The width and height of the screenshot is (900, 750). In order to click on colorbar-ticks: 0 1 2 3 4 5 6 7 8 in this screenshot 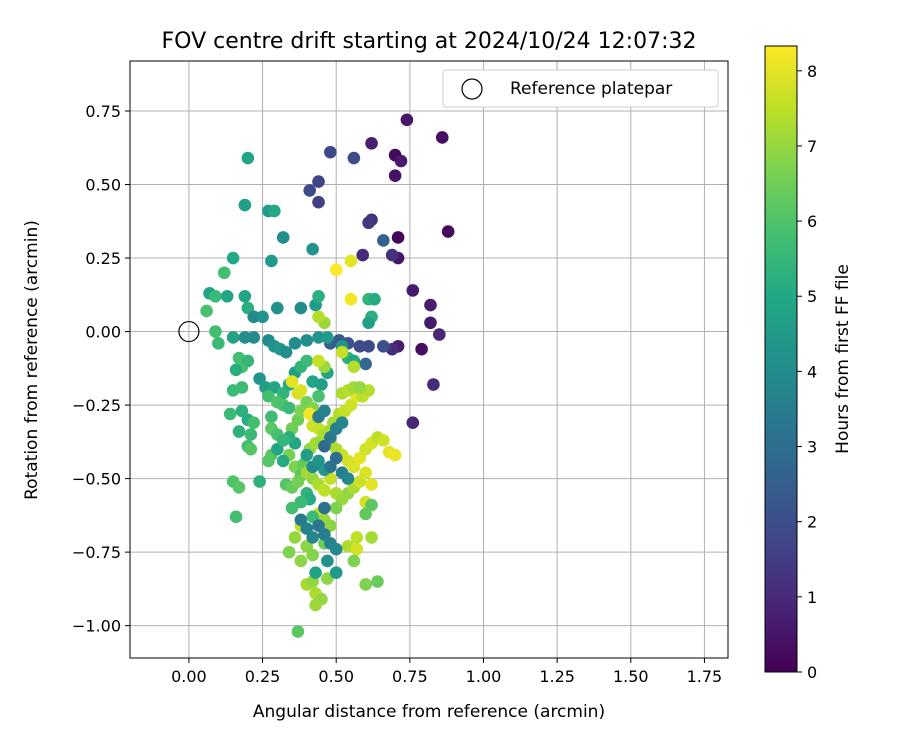, I will do `click(807, 372)`.